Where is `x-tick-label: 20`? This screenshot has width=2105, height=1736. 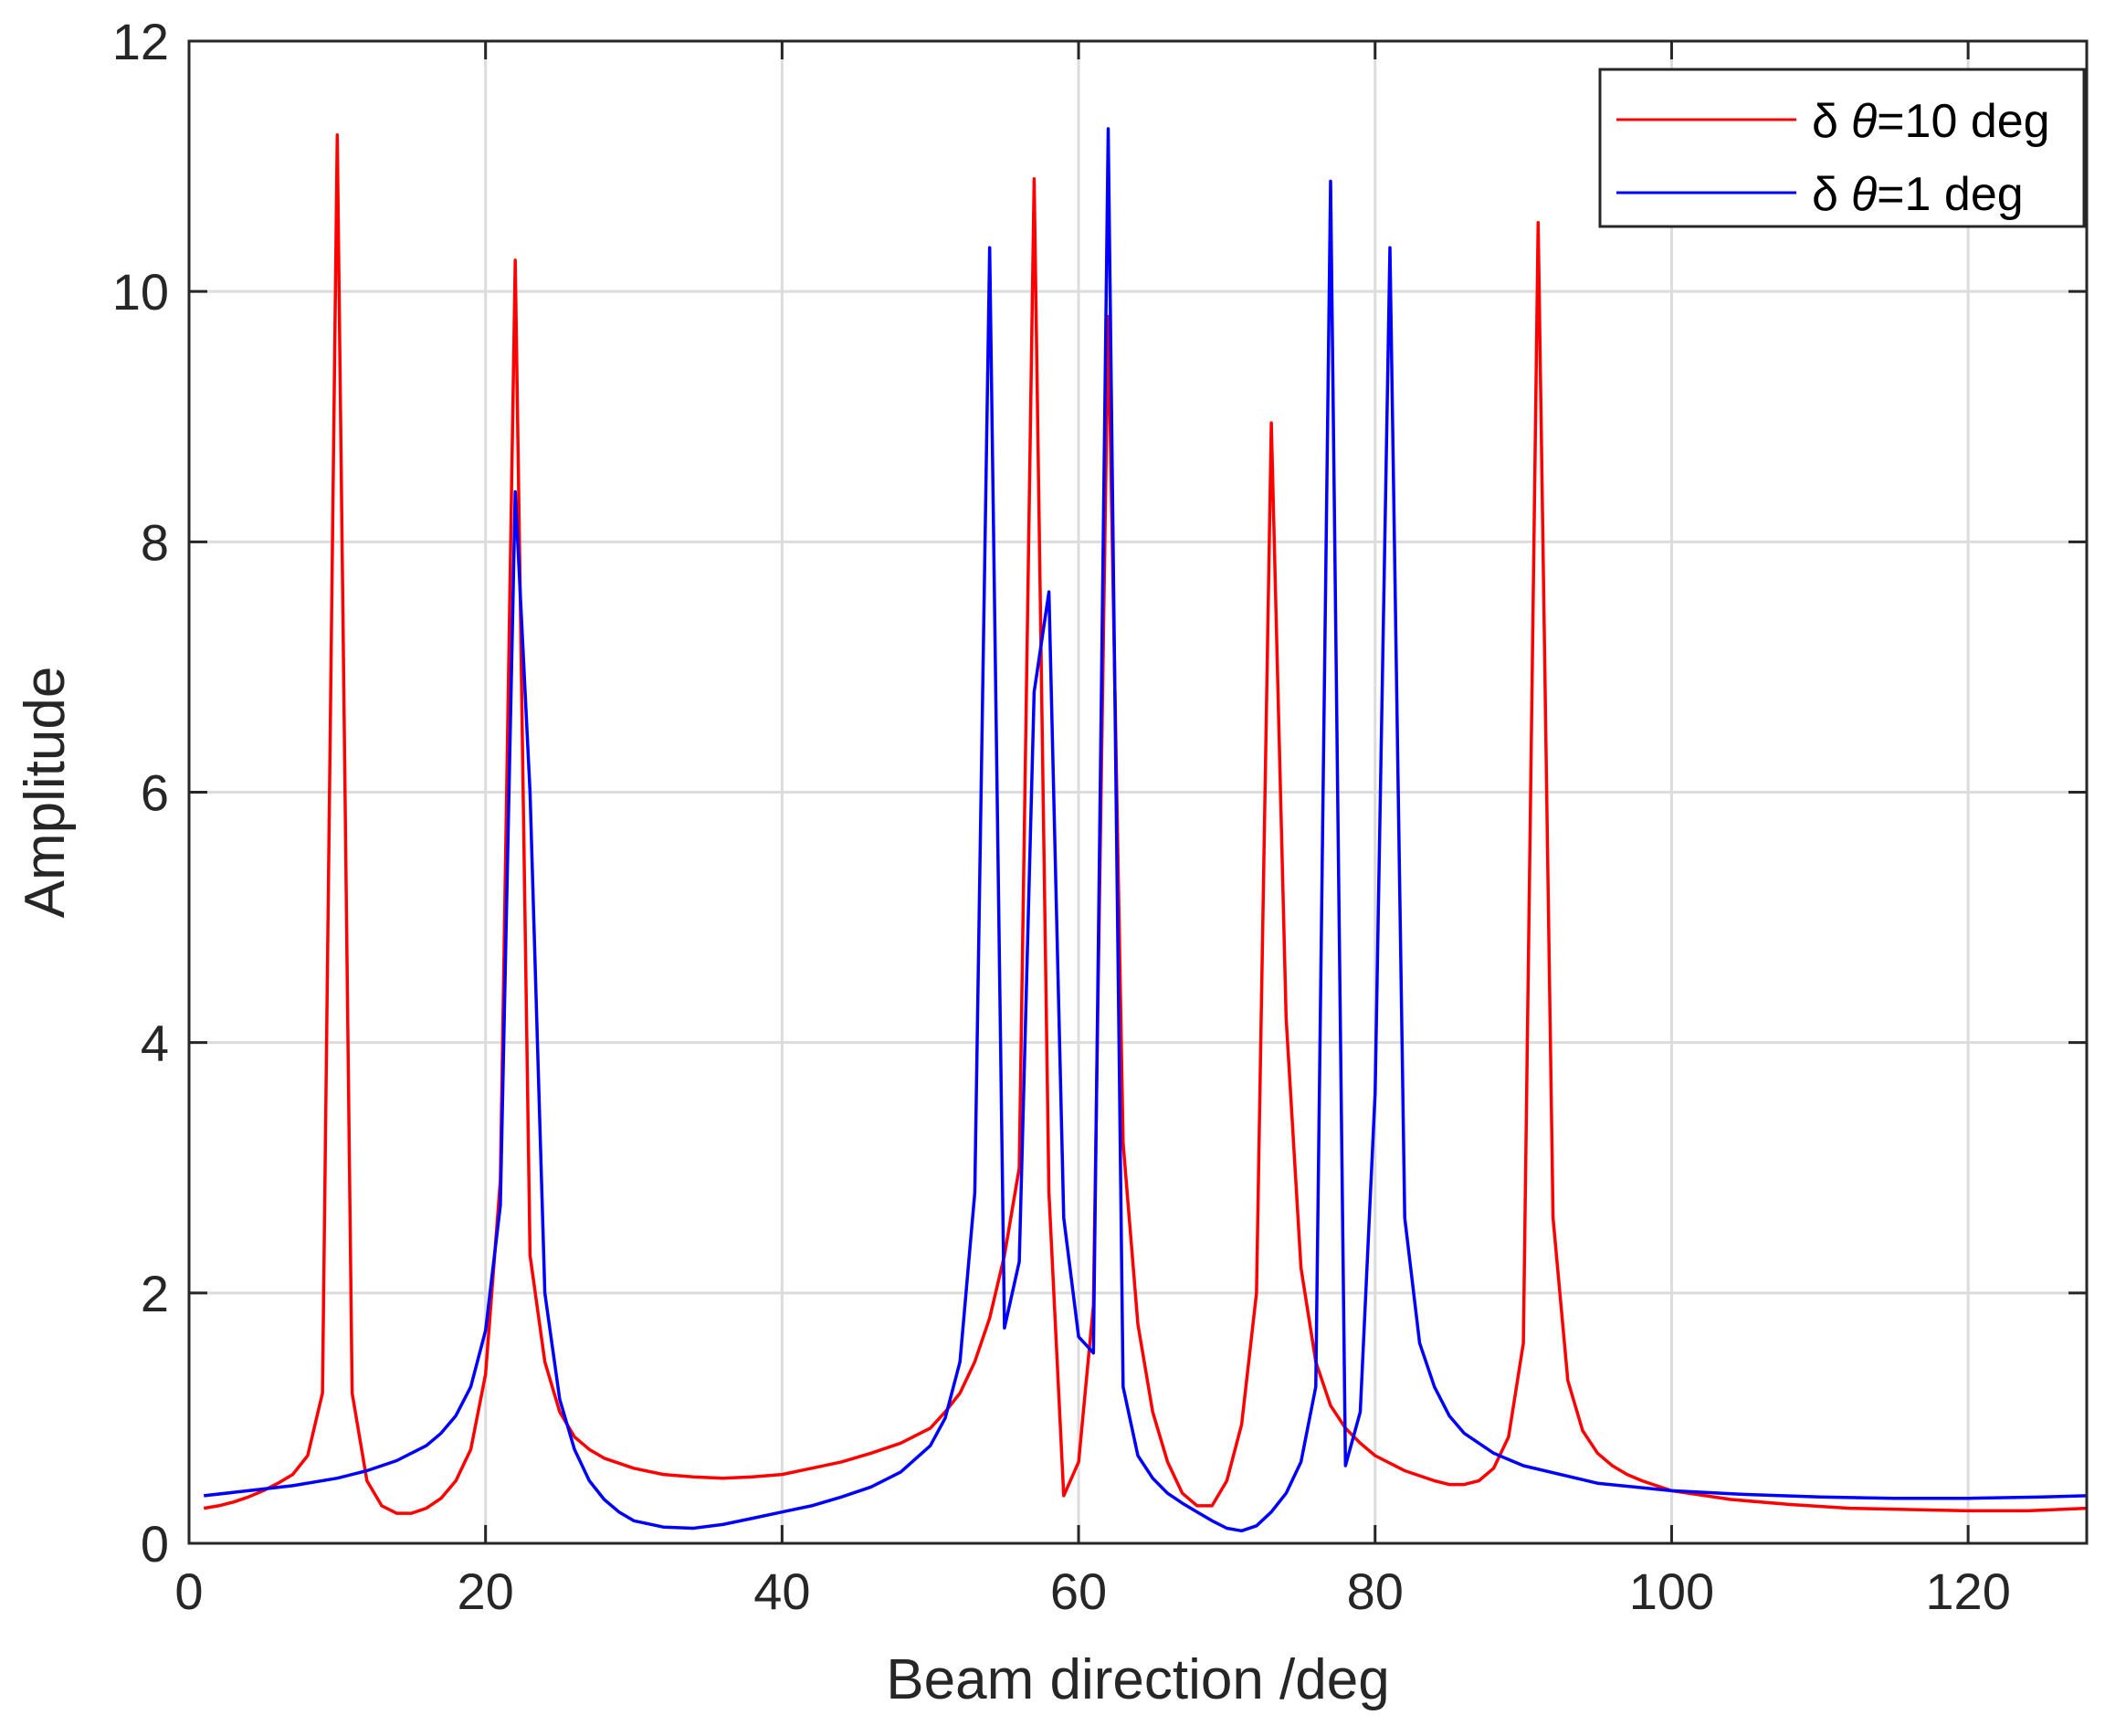
x-tick-label: 20 is located at coordinates (486, 1591).